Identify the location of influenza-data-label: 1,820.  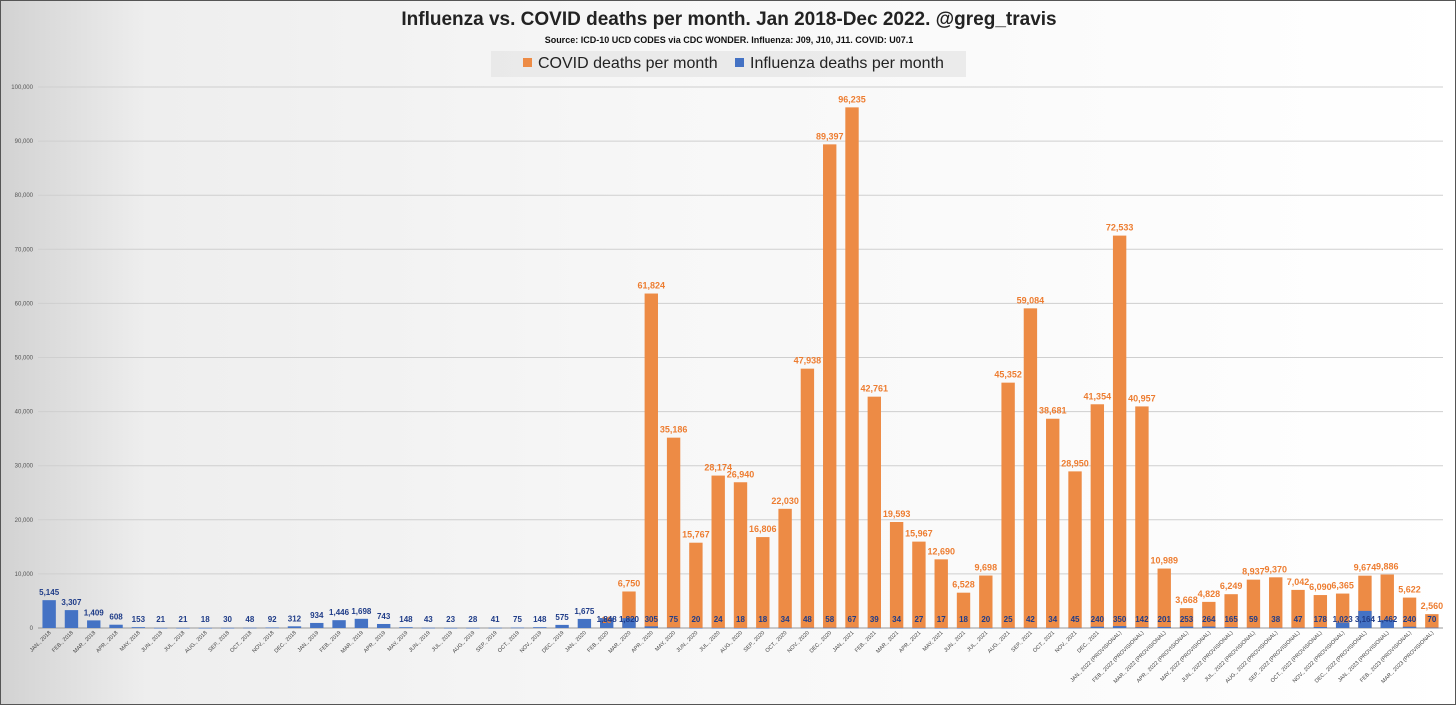
(629, 619).